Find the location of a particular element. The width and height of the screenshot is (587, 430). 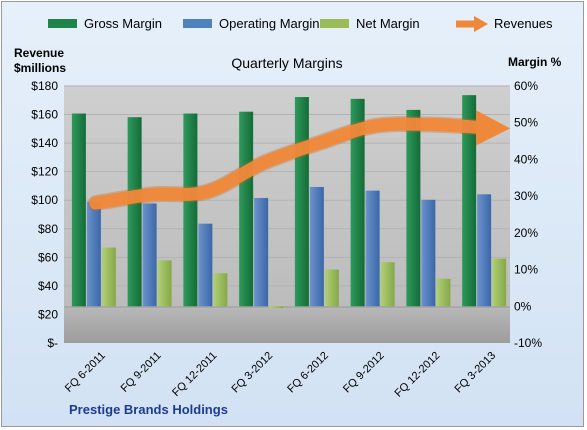

revenues-line is located at coordinates (288, 163).